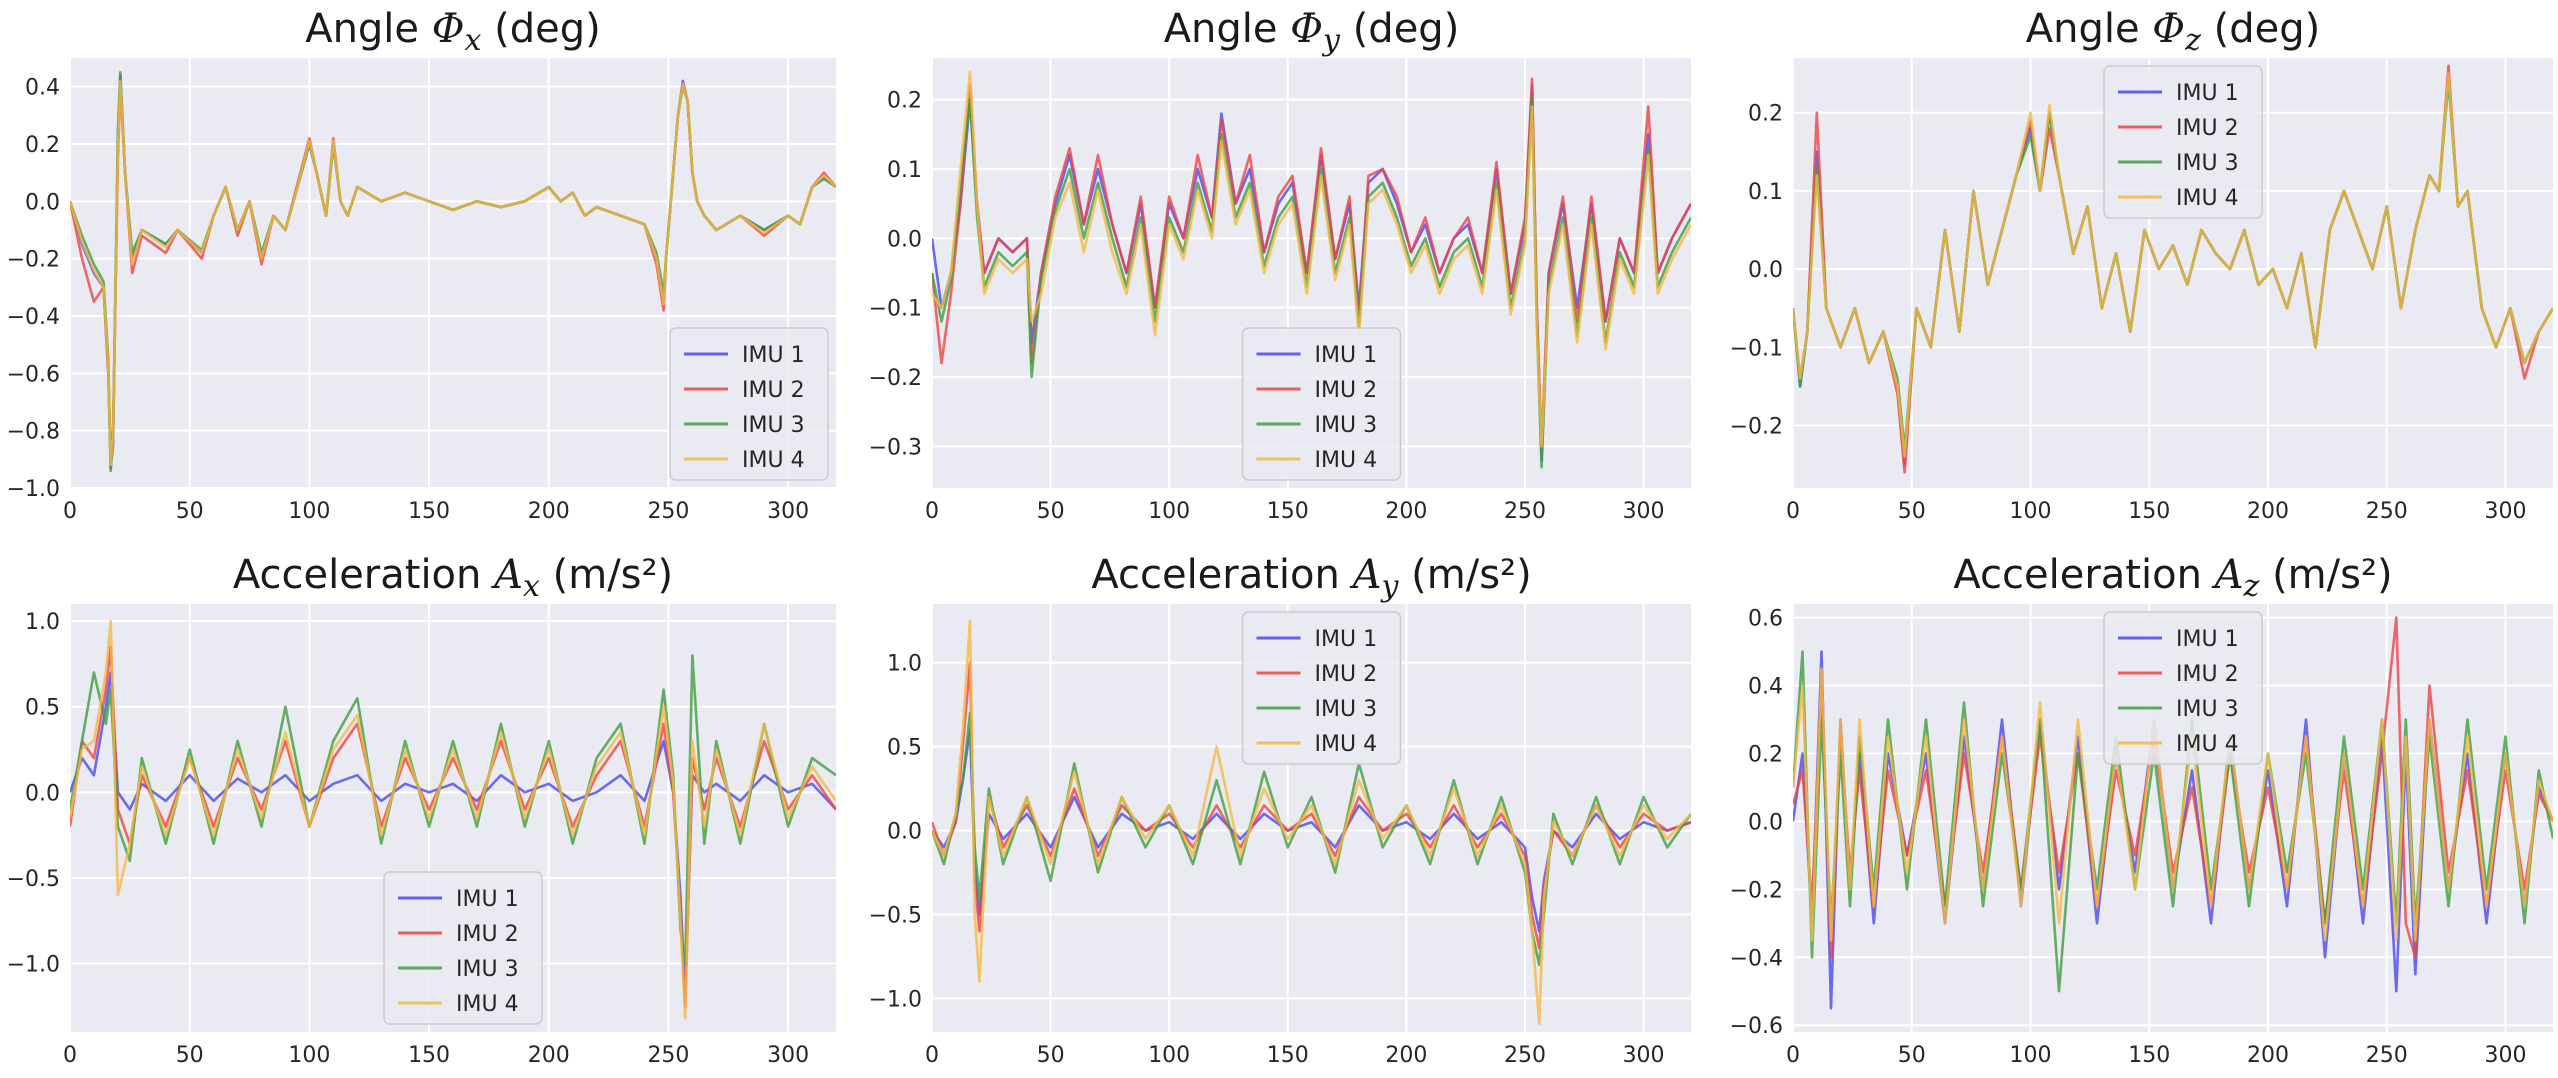 This screenshot has width=2558, height=1078. I want to click on y-tick-label: −0.5, so click(33, 879).